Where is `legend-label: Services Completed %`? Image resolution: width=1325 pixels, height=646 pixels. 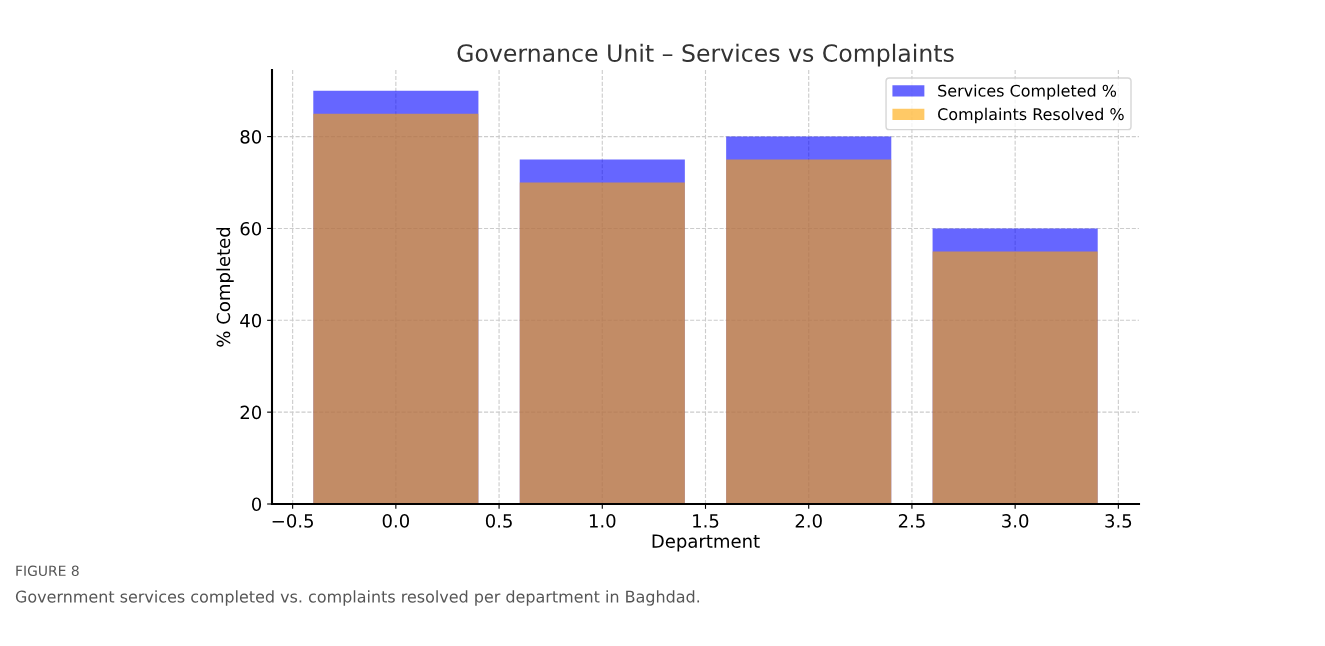 legend-label: Services Completed % is located at coordinates (1027, 92).